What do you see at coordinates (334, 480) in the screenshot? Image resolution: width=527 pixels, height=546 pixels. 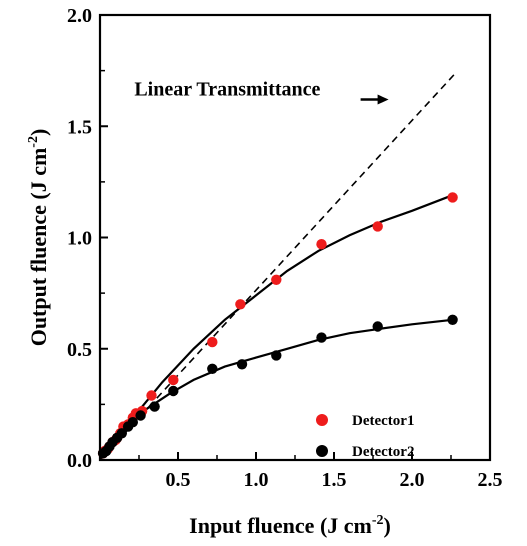 I see `x-tick-label-2: 1.5` at bounding box center [334, 480].